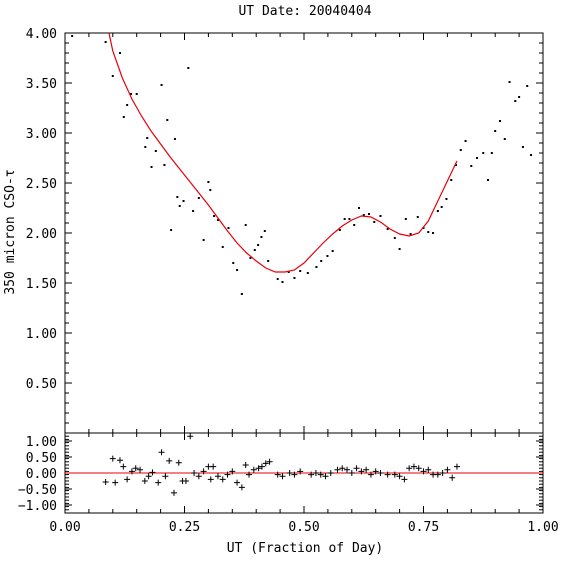 Image resolution: width=574 pixels, height=574 pixels. Describe the element at coordinates (304, 11) in the screenshot. I see `chart-title: UT Date: 20040404` at that location.